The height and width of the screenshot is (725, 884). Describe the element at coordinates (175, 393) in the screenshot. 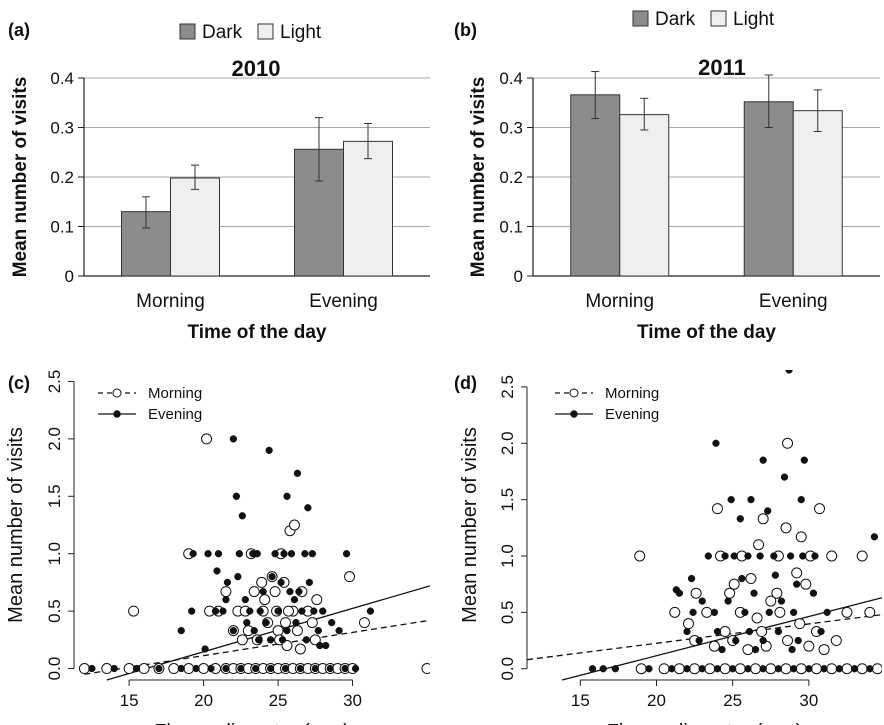

I see `legend-label-morning: Morning` at that location.